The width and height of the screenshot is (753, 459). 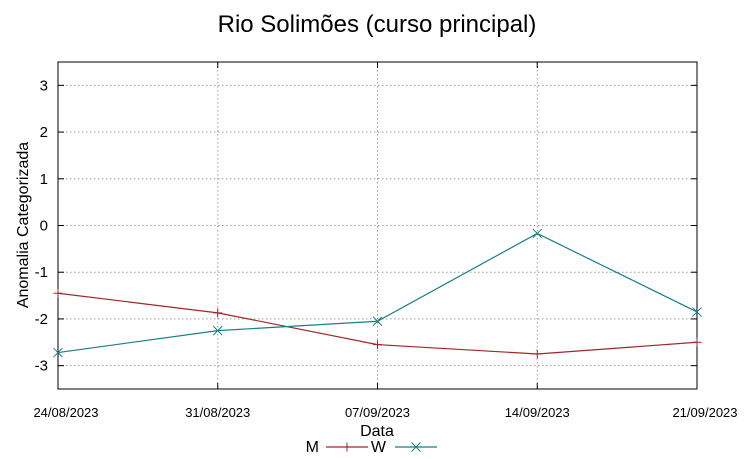 What do you see at coordinates (347, 447) in the screenshot?
I see `legend-marker-M` at bounding box center [347, 447].